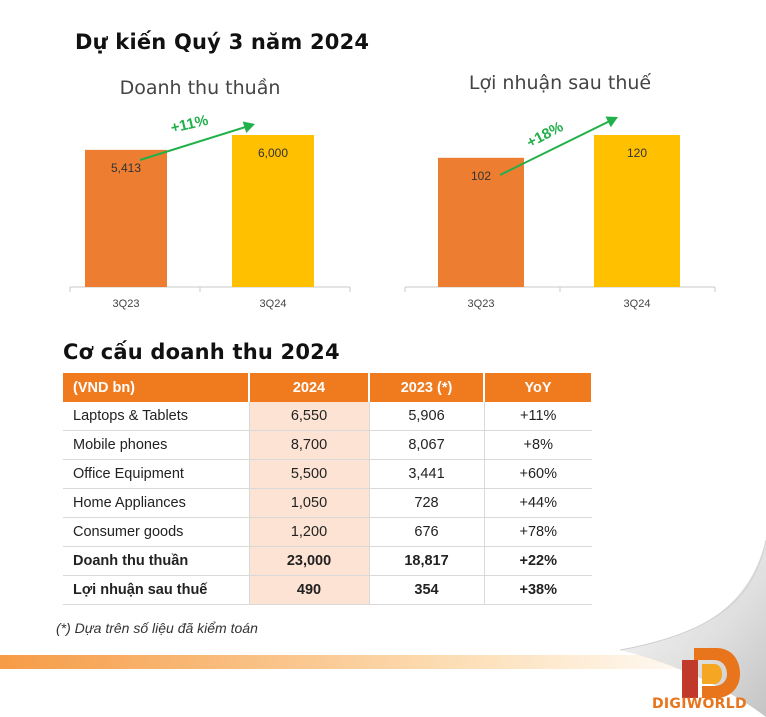 Image resolution: width=766 pixels, height=717 pixels. I want to click on forecast-title: Dự kiến Quý 3 năm 2024, so click(222, 42).